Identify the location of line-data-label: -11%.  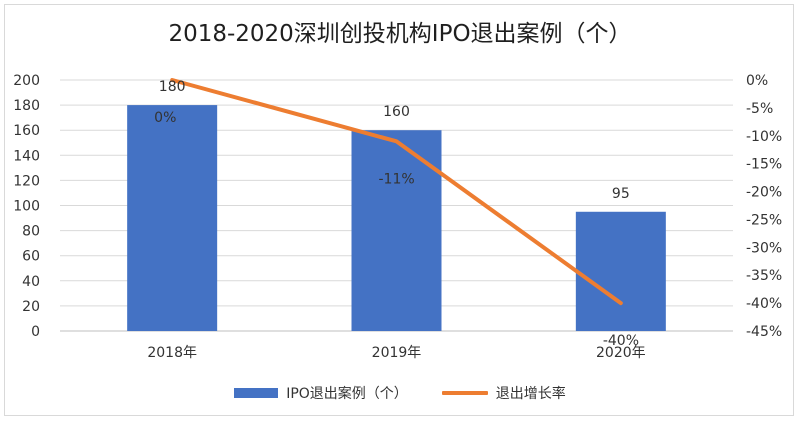
(397, 179).